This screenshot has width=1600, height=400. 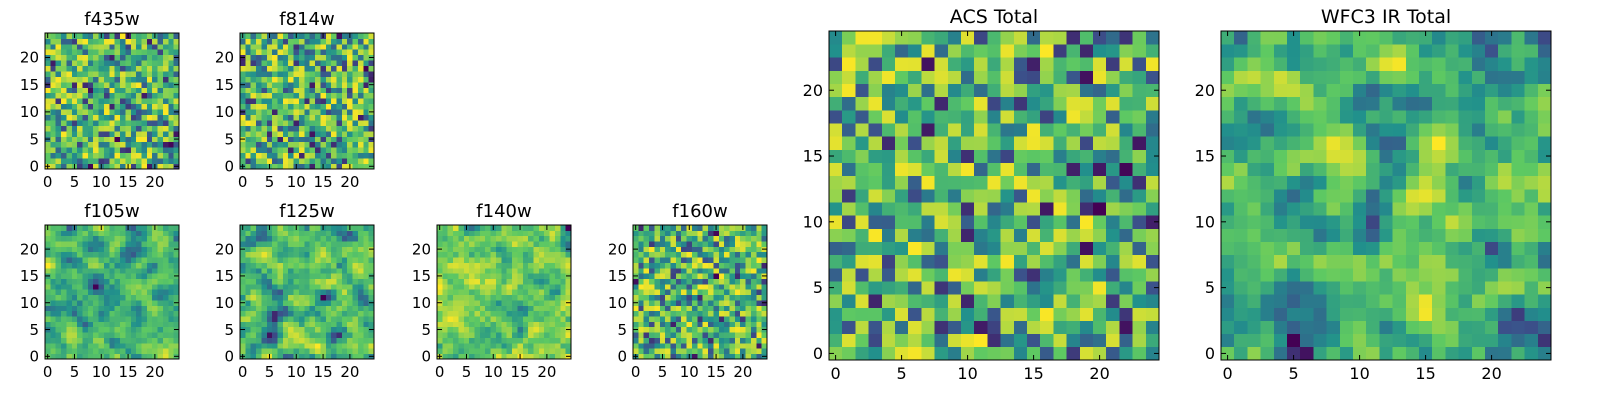 What do you see at coordinates (112, 101) in the screenshot?
I see `axes-frame` at bounding box center [112, 101].